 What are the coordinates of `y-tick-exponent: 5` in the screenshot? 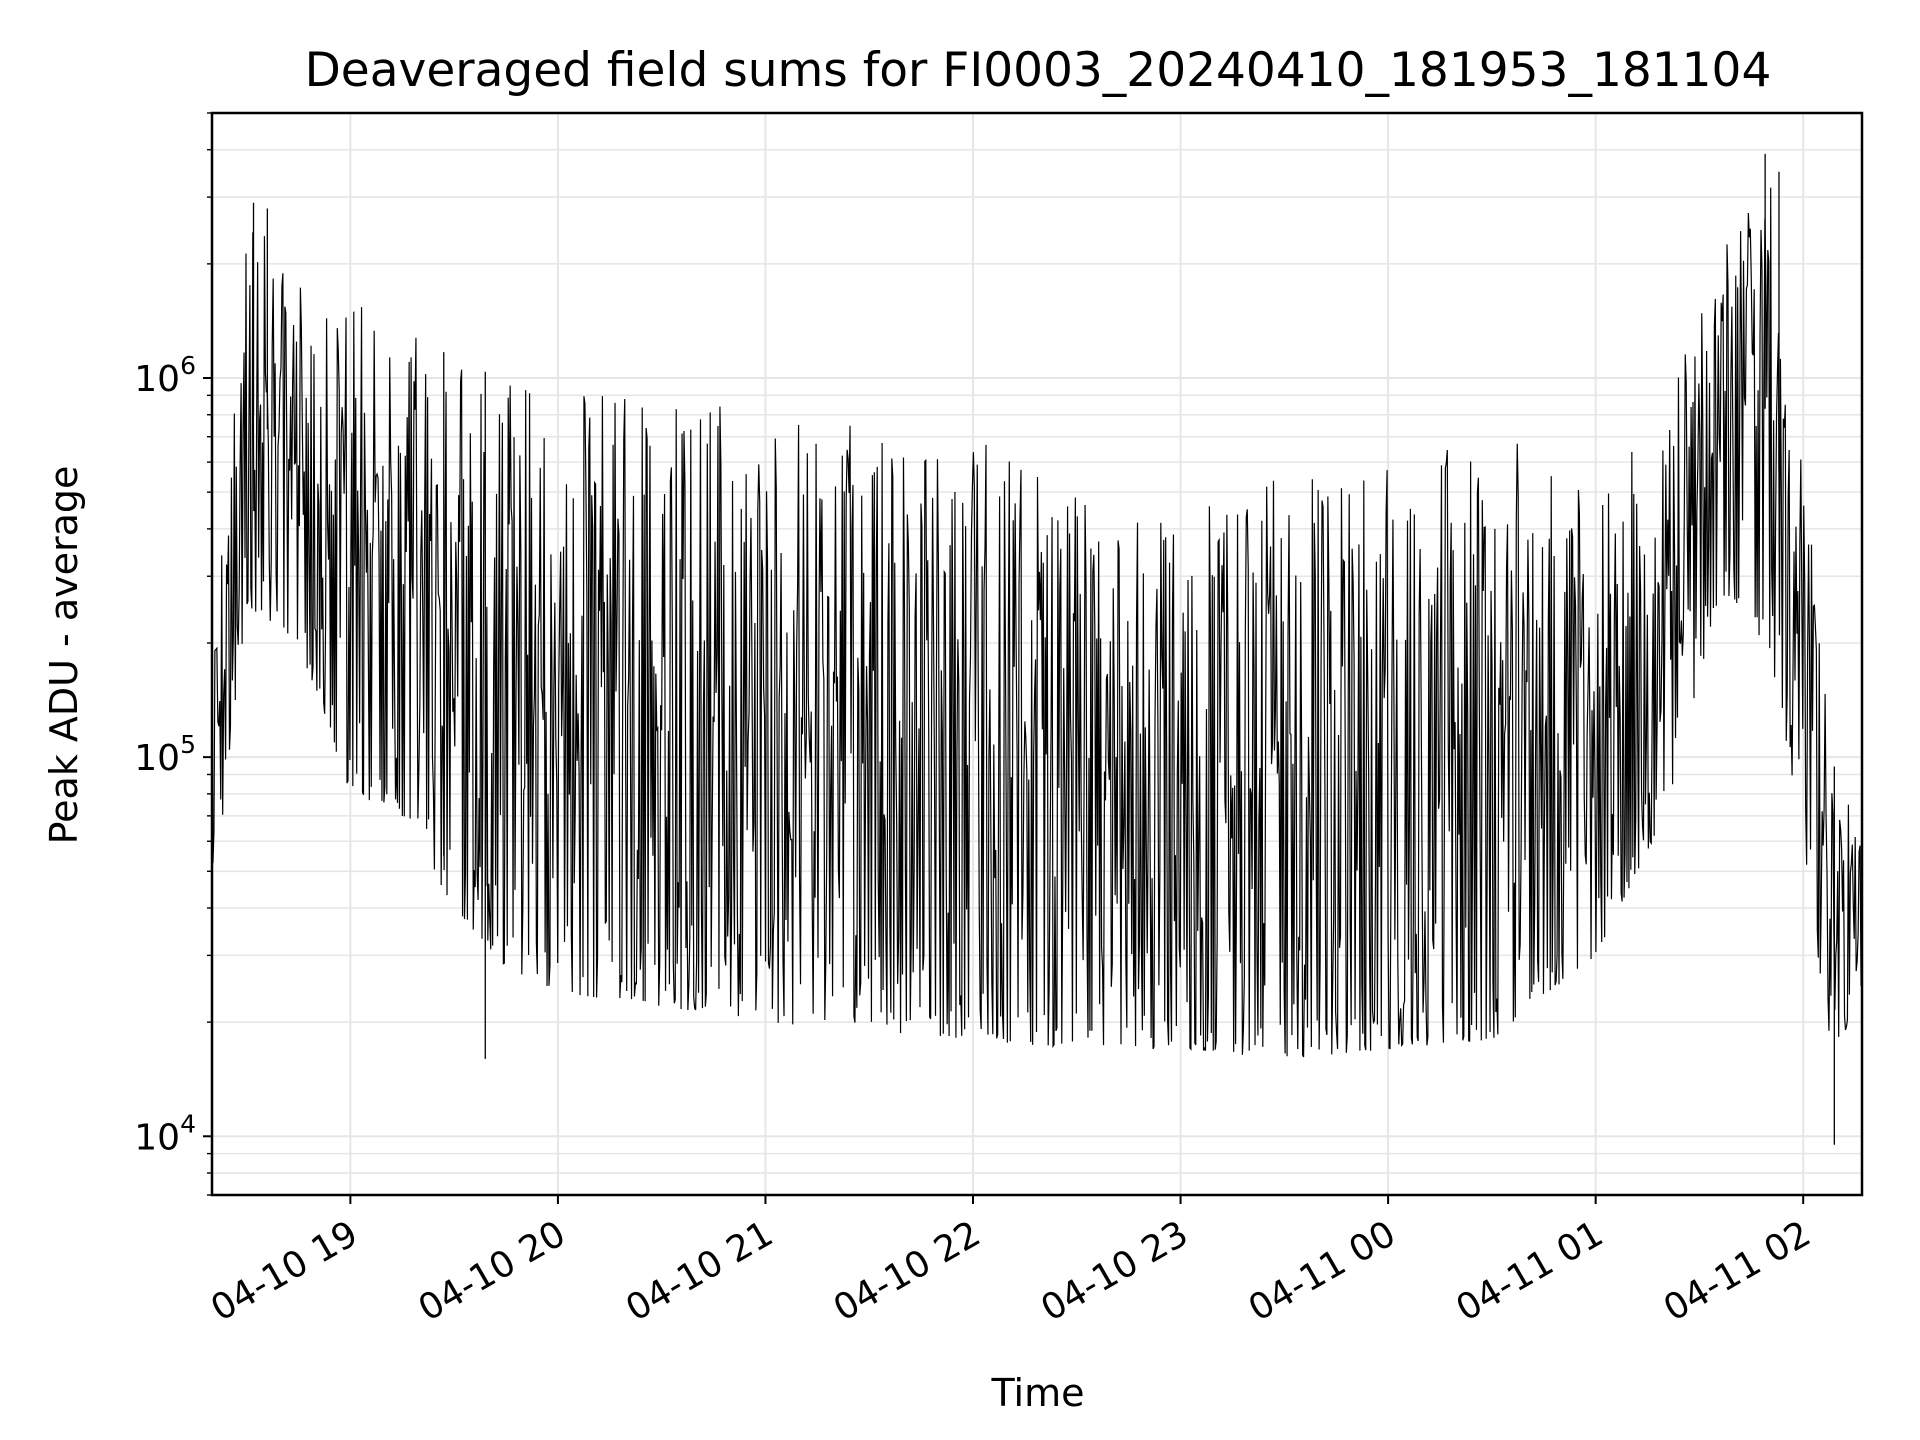 It's located at (188, 744).